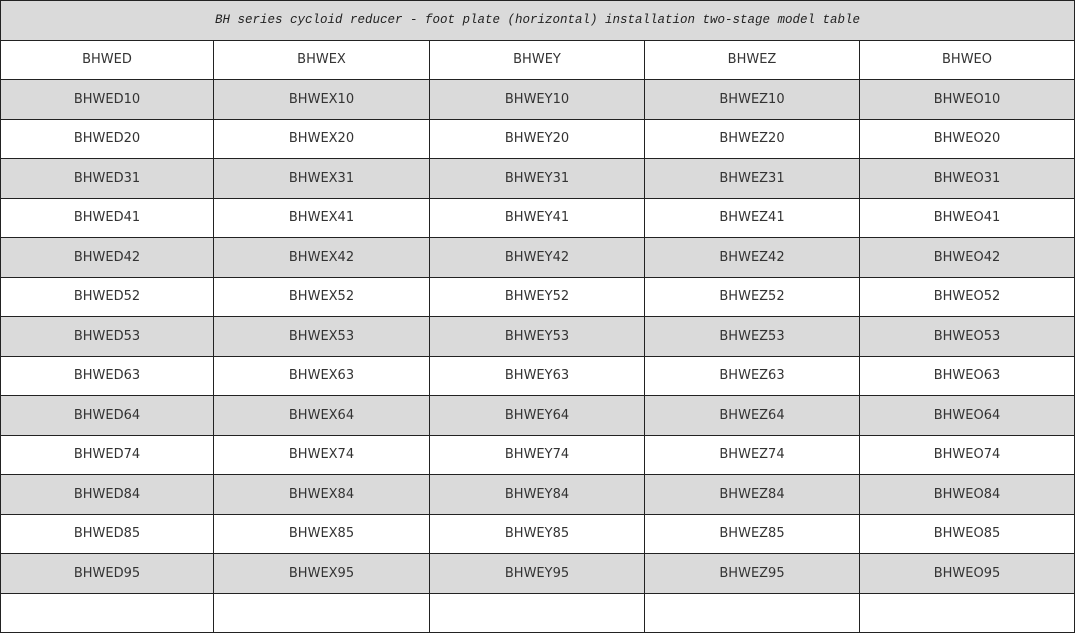 The width and height of the screenshot is (1075, 634). What do you see at coordinates (966, 494) in the screenshot?
I see `table-cell: BHWEO84` at bounding box center [966, 494].